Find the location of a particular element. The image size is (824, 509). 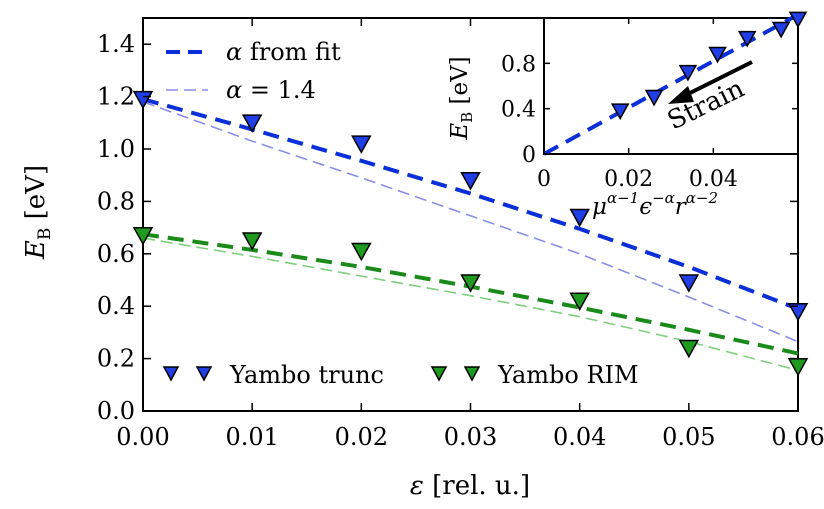

main-y-tick-label-1: 0.2 is located at coordinates (116, 359).